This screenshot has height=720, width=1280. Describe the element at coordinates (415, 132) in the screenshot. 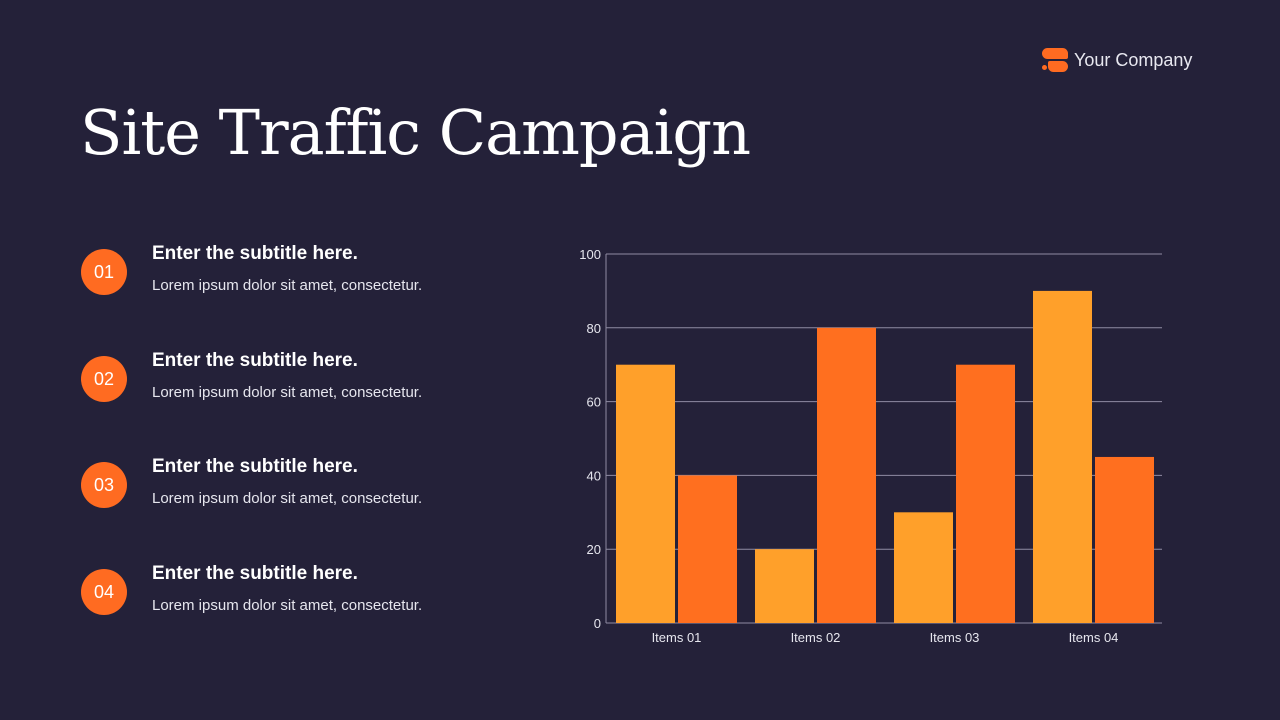

I see `page-title: Site Traffic Campaign` at that location.